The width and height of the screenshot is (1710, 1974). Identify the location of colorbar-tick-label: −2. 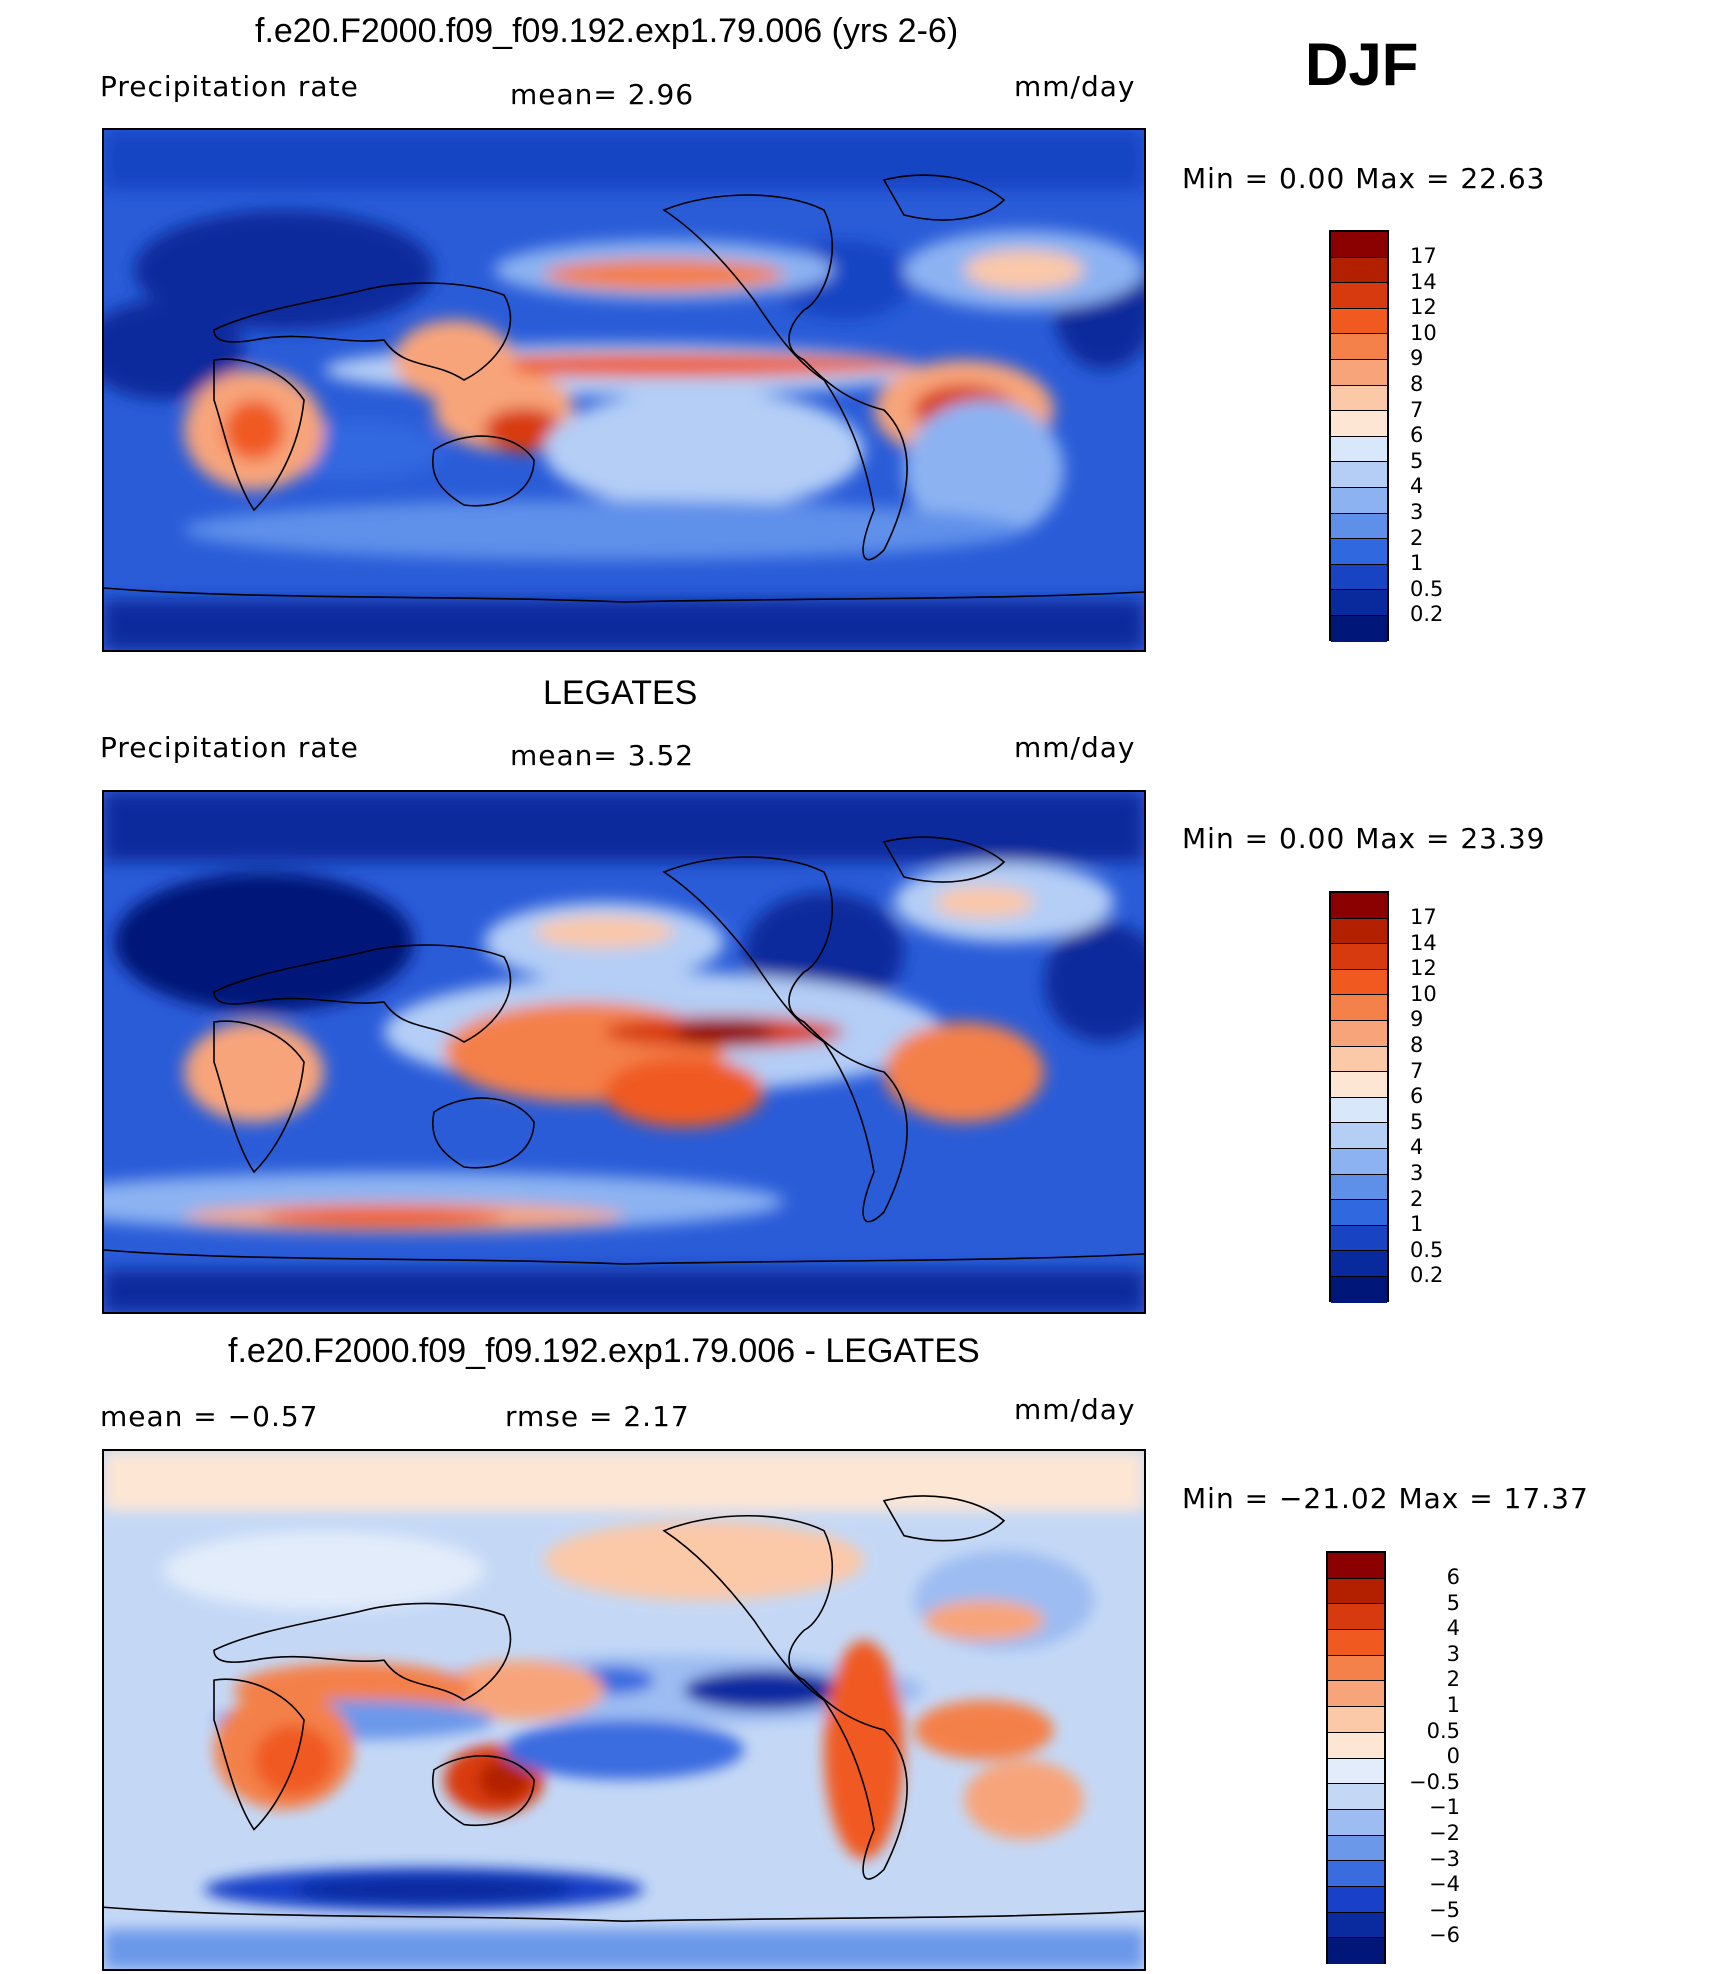
(1444, 1832).